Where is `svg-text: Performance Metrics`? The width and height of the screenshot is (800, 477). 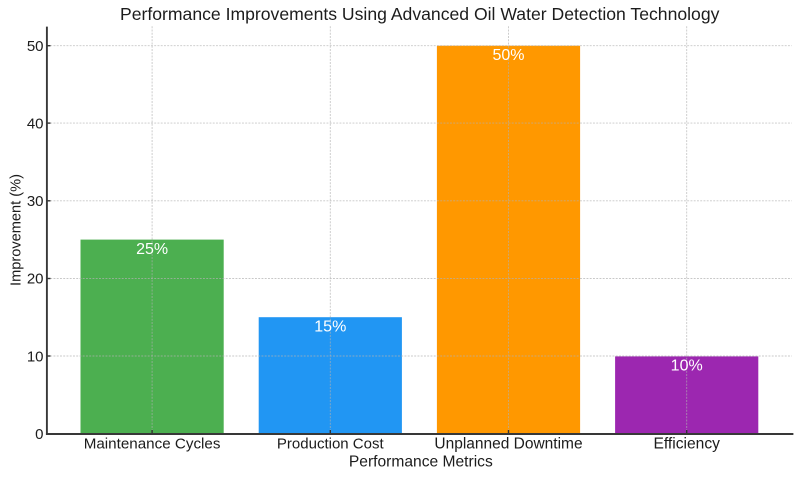 svg-text: Performance Metrics is located at coordinates (421, 462).